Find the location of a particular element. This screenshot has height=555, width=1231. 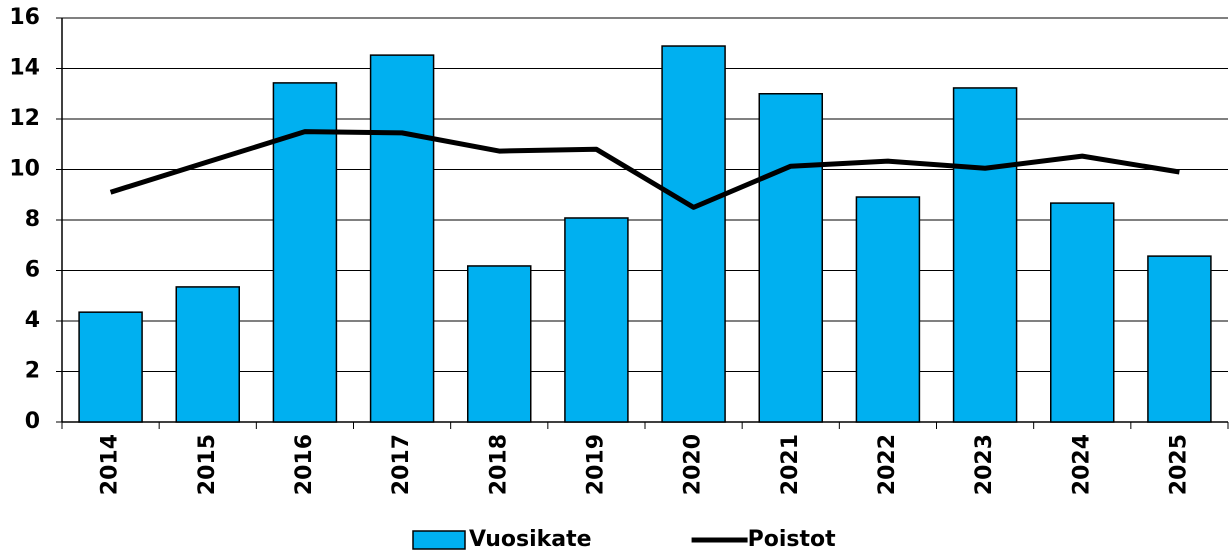

x-tick-label: 2022 is located at coordinates (887, 464).